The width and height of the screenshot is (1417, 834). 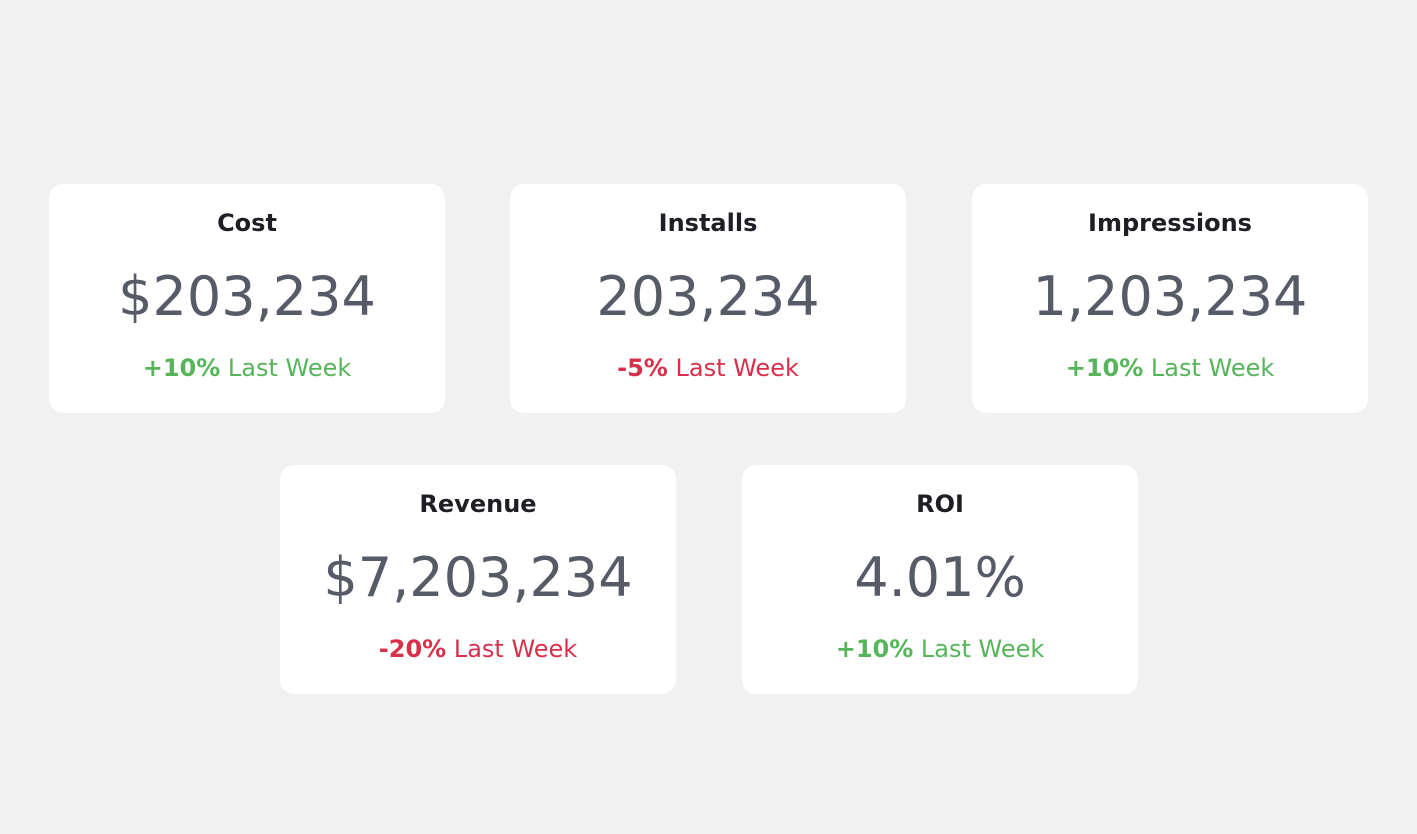 I want to click on metric-value: $203,234, so click(x=247, y=296).